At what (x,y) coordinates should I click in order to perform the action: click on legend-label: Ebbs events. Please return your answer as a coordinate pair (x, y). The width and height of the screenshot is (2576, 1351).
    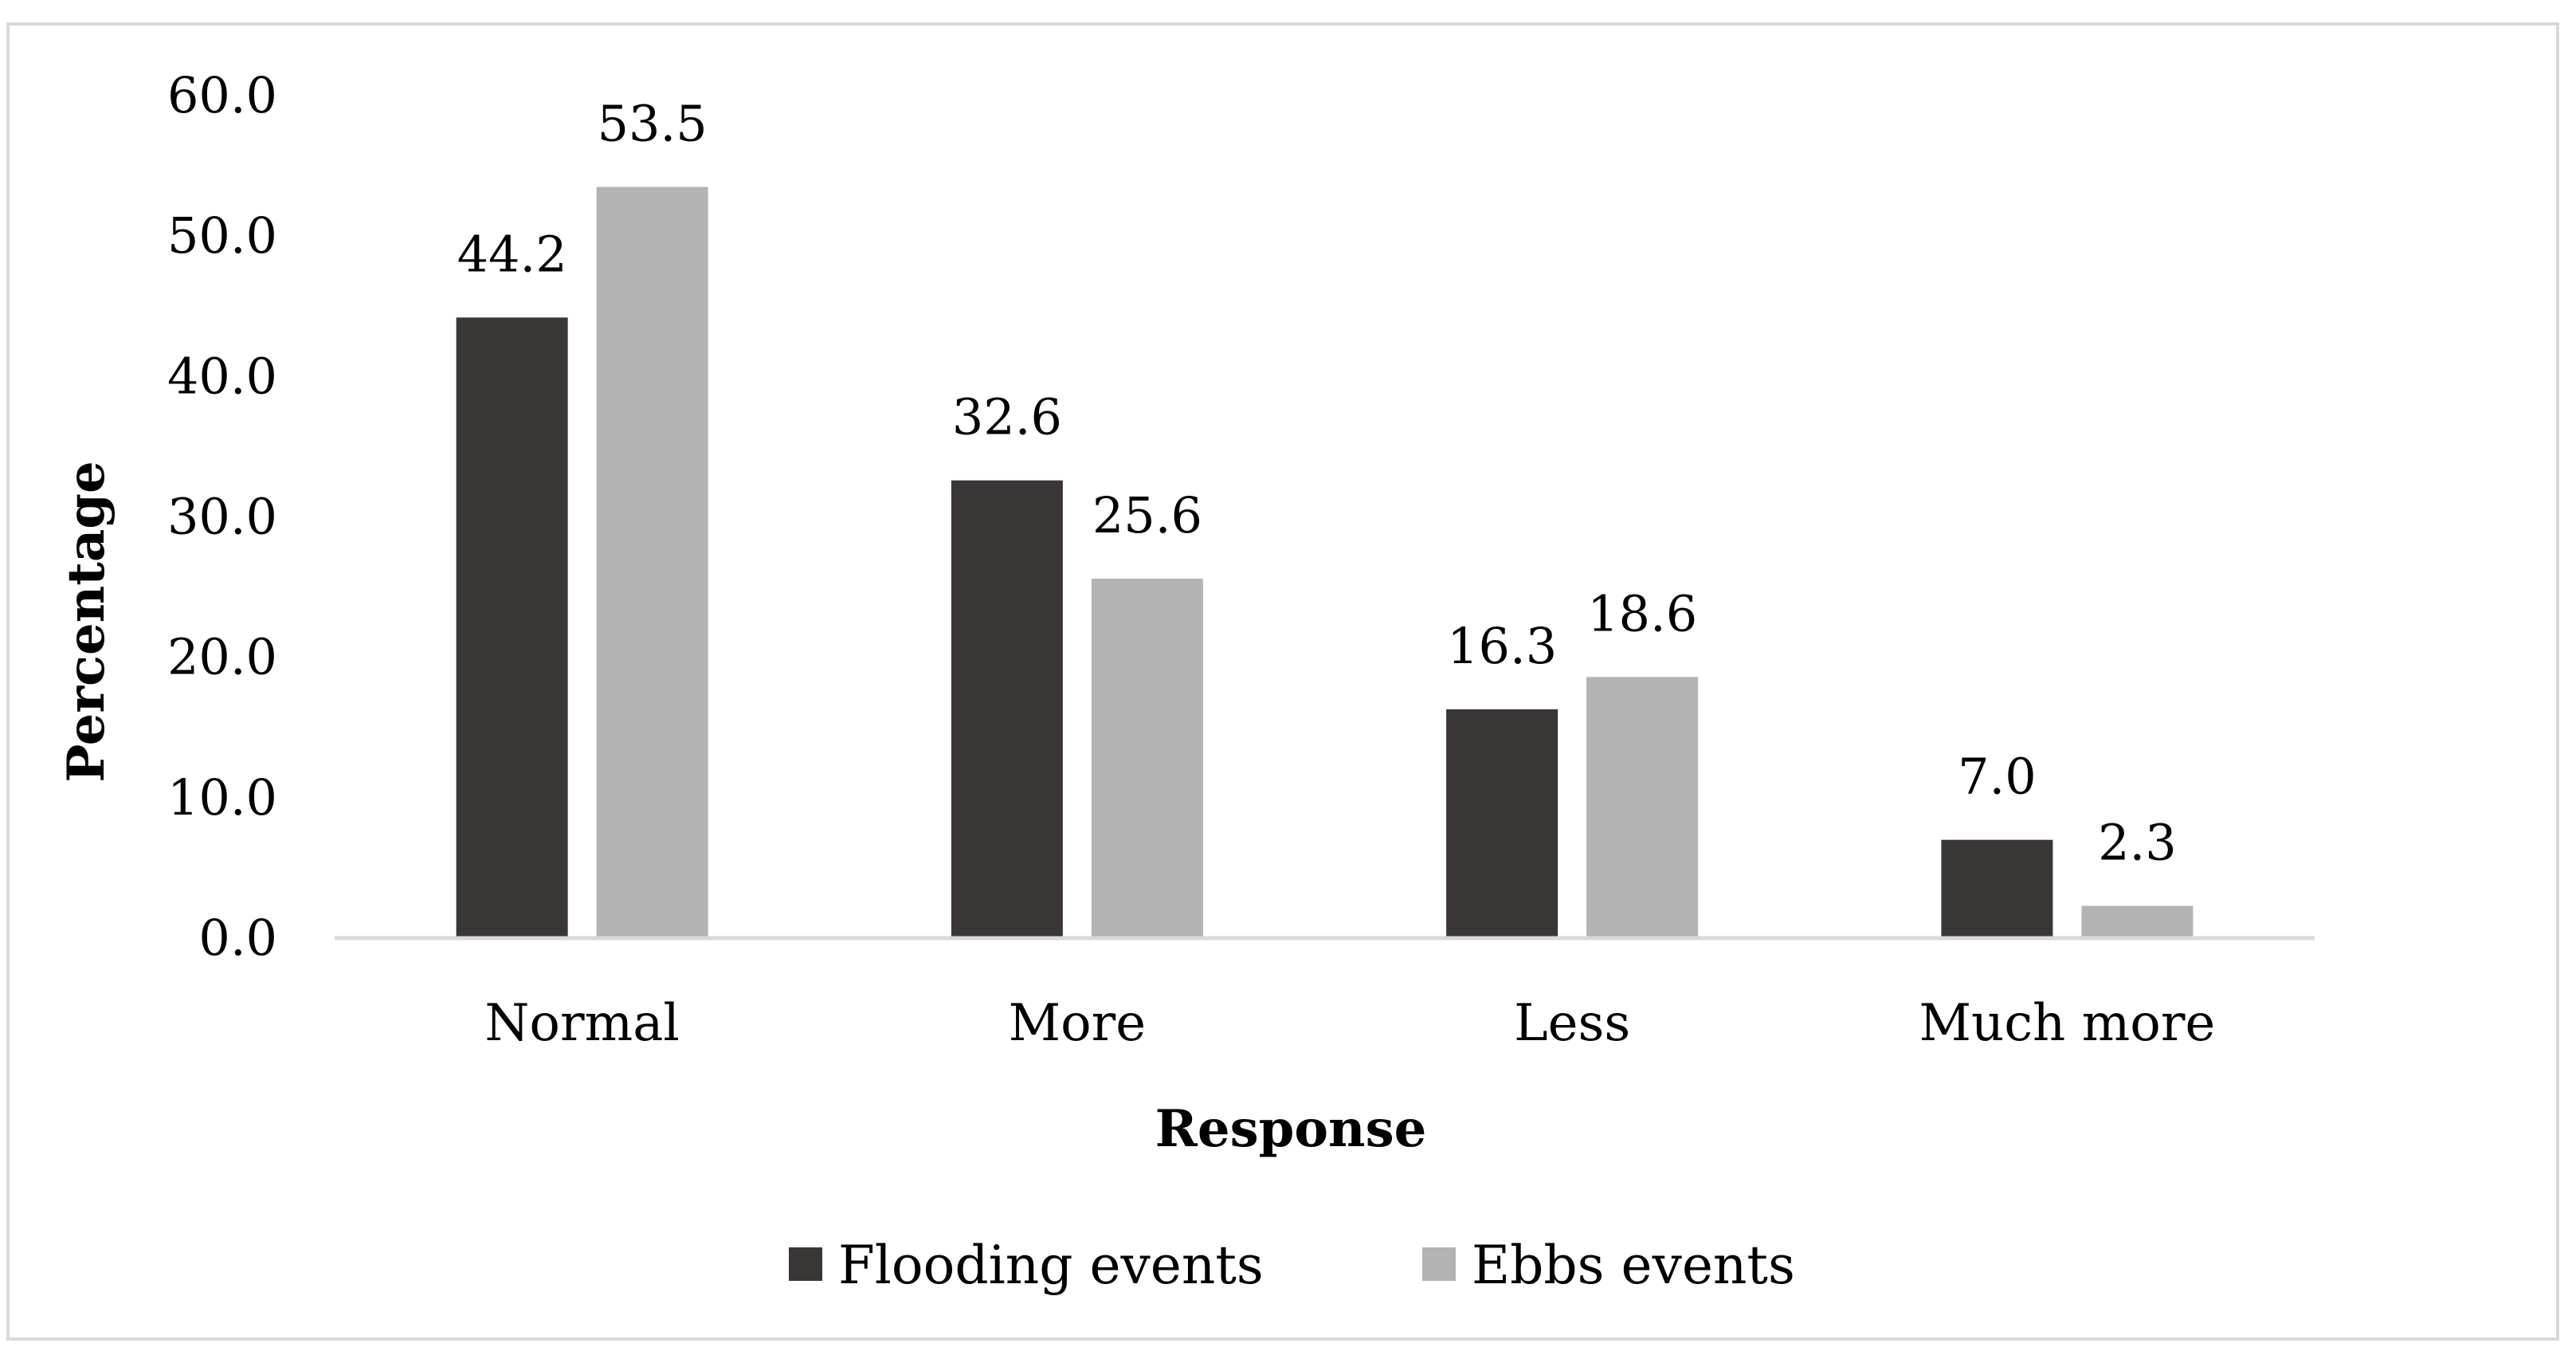
    Looking at the image, I should click on (1633, 1265).